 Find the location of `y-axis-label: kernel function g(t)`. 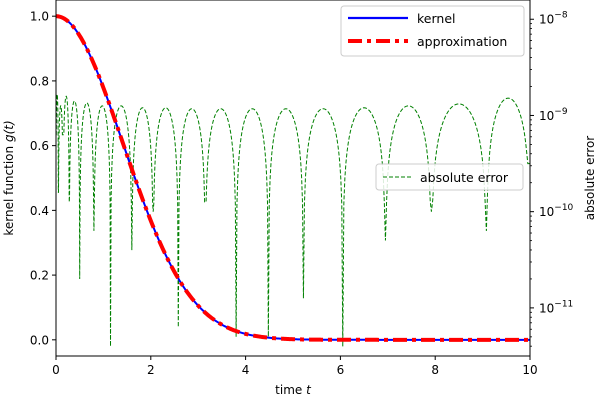

y-axis-label: kernel function g(t) is located at coordinates (9, 177).